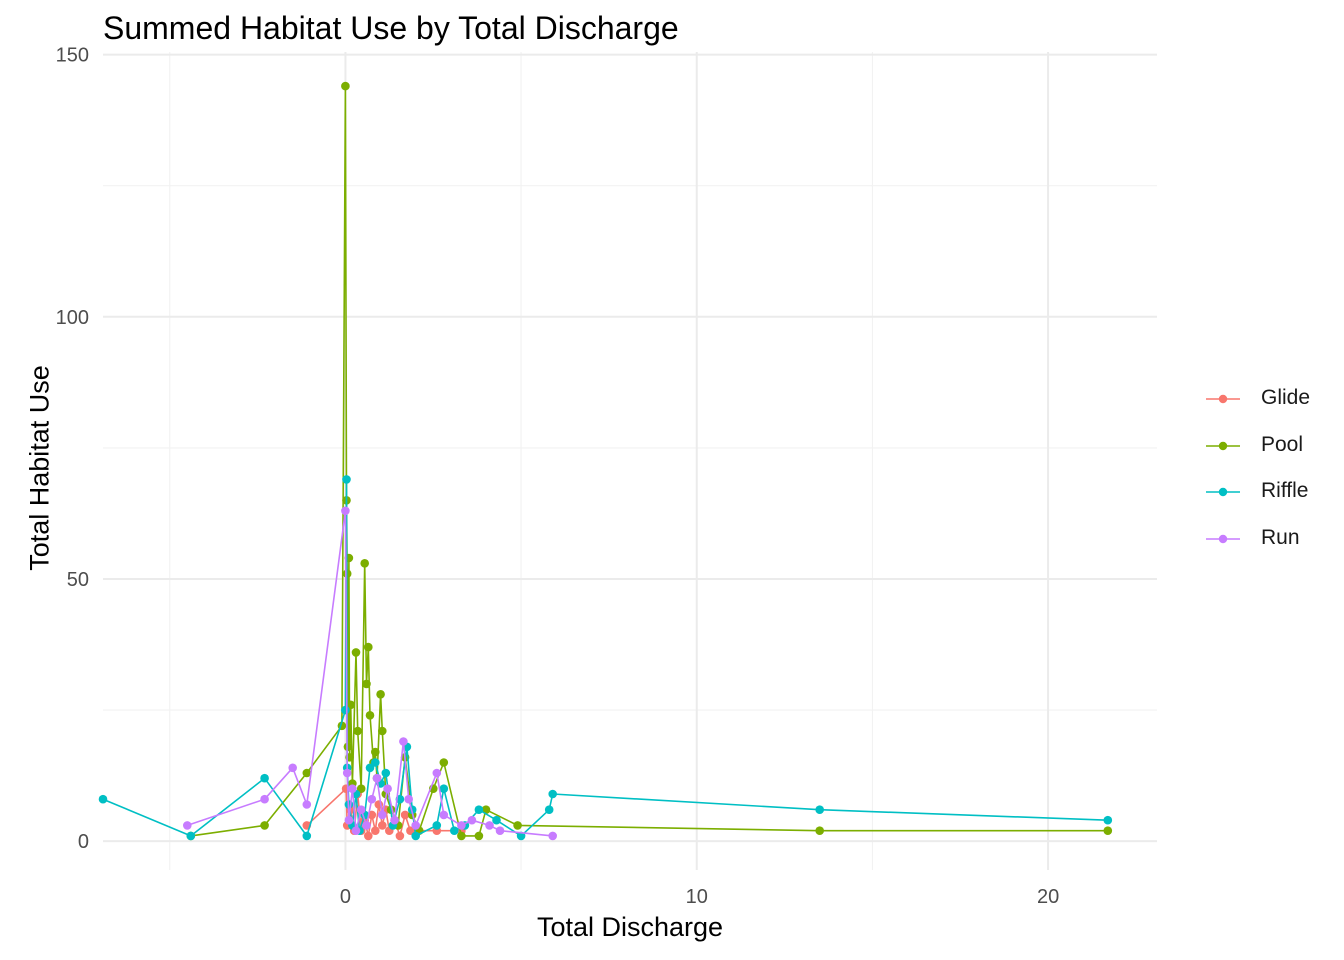 This screenshot has width=1344, height=960. I want to click on legend-key-pool, so click(1223, 445).